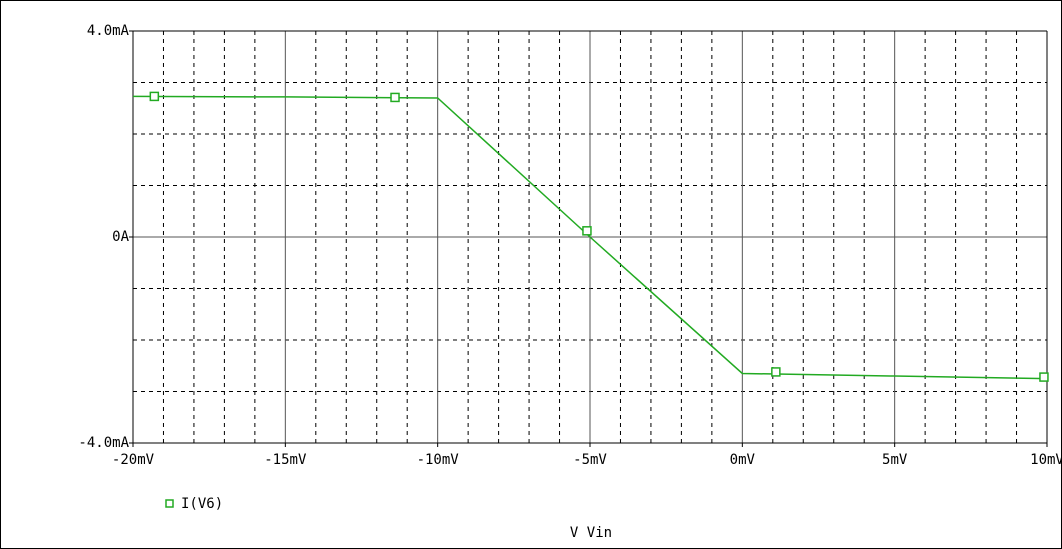  I want to click on x-tick-label: -10mV, so click(438, 460).